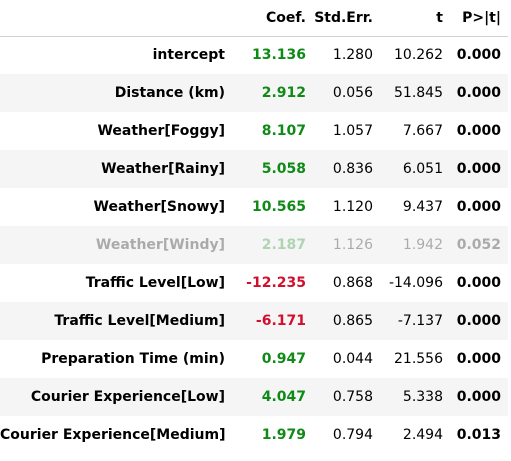  I want to click on t-value: 1.942, so click(422, 245).